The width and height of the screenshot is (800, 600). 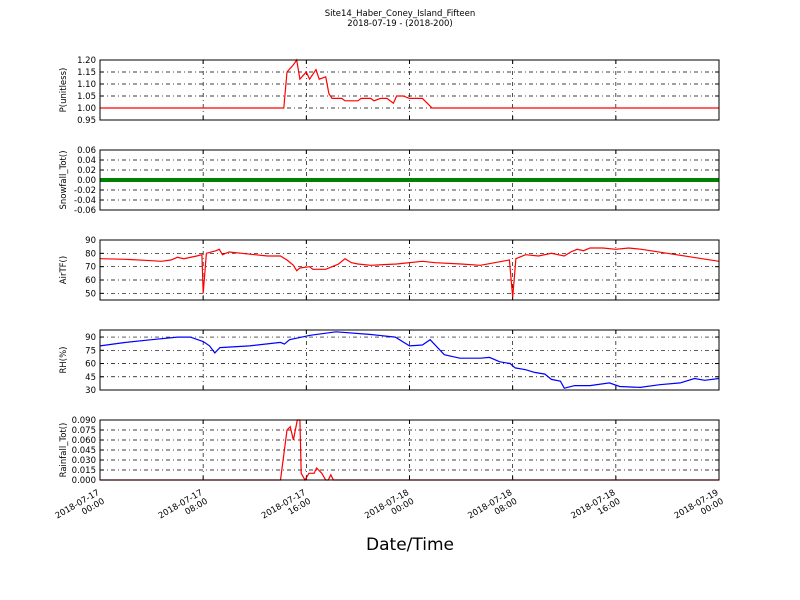 What do you see at coordinates (84, 471) in the screenshot?
I see `y-tick-label: 0.015` at bounding box center [84, 471].